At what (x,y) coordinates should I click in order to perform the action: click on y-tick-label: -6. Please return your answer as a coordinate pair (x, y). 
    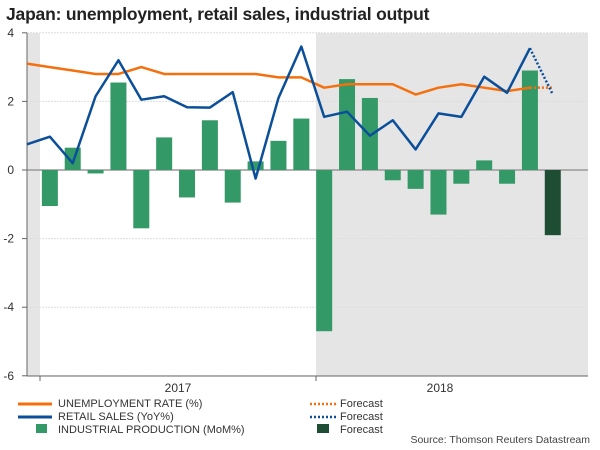
    Looking at the image, I should click on (8, 376).